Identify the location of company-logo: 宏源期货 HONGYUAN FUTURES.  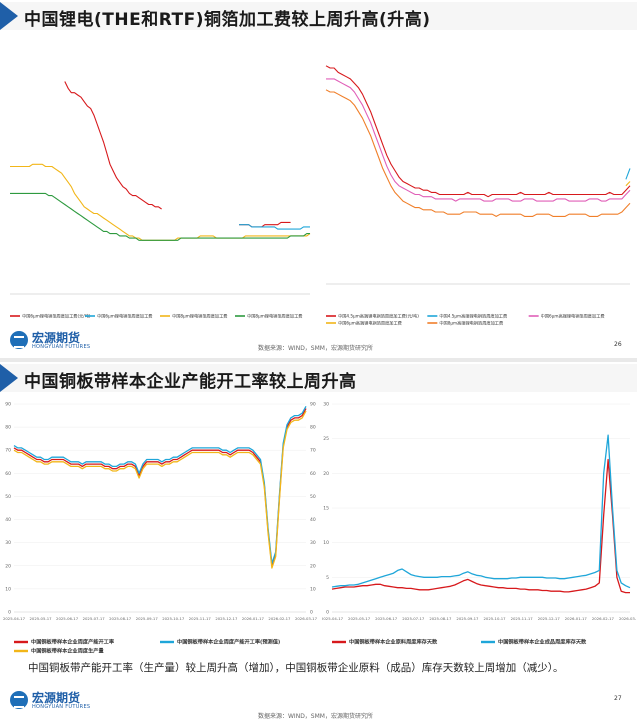
(50, 701).